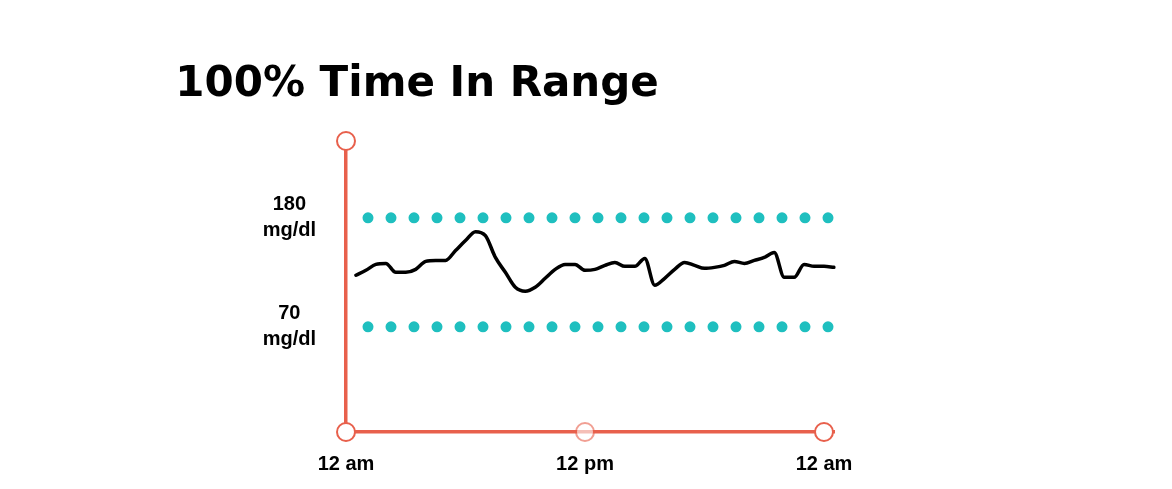  What do you see at coordinates (595, 261) in the screenshot?
I see `line-series` at bounding box center [595, 261].